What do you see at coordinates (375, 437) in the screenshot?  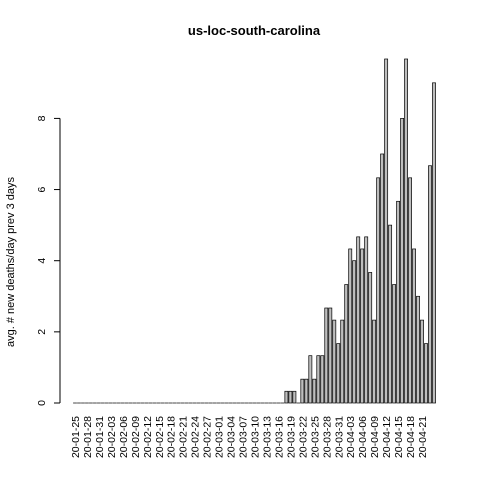 I see `x-tick-label: 20-04-09` at bounding box center [375, 437].